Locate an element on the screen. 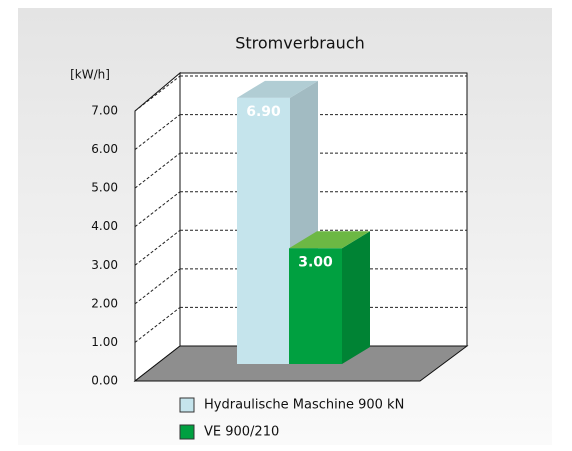 This screenshot has width=572, height=451. y-tick-label: 0.00 is located at coordinates (104, 381).